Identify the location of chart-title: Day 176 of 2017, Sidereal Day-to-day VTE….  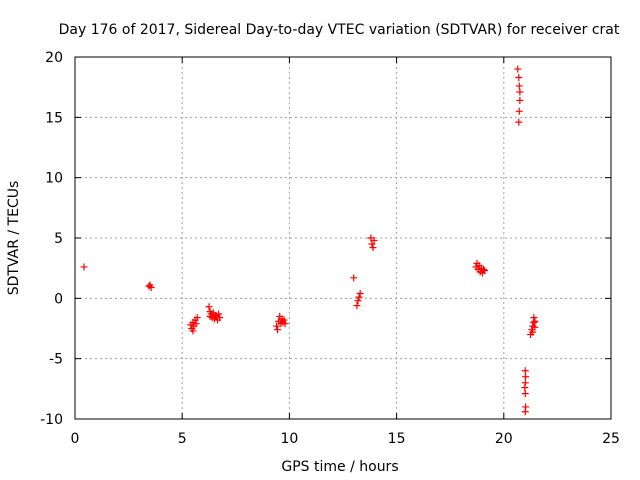
(339, 30).